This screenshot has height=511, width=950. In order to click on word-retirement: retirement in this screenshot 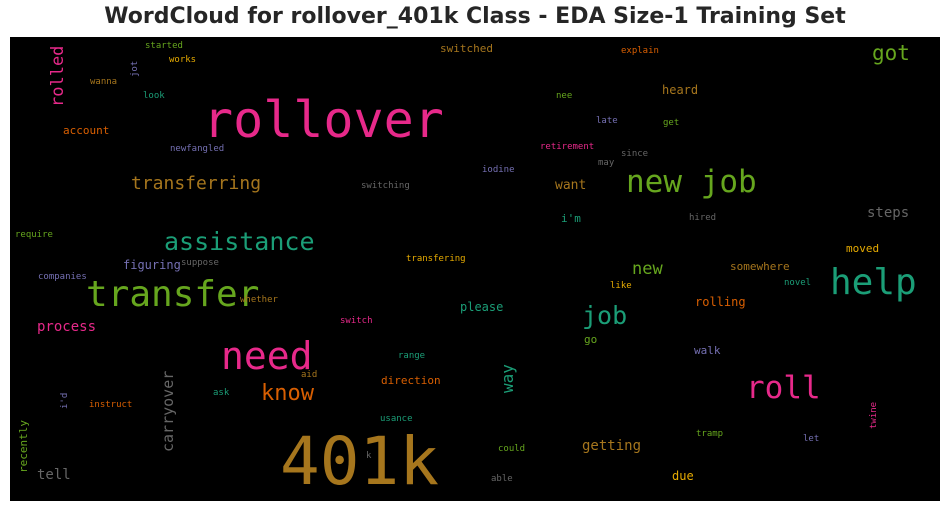, I will do `click(567, 147)`.